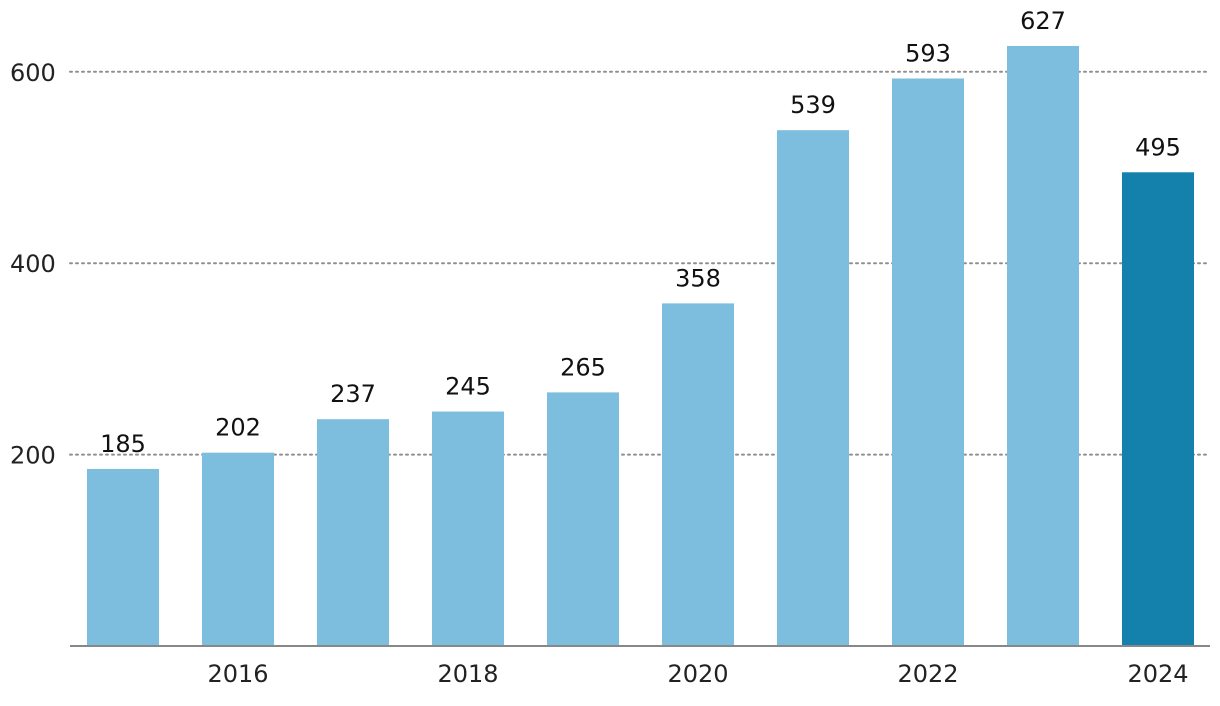 This screenshot has width=1220, height=706. I want to click on x-axis-ticks: 2016 2018 2020 2022 2024, so click(697, 674).